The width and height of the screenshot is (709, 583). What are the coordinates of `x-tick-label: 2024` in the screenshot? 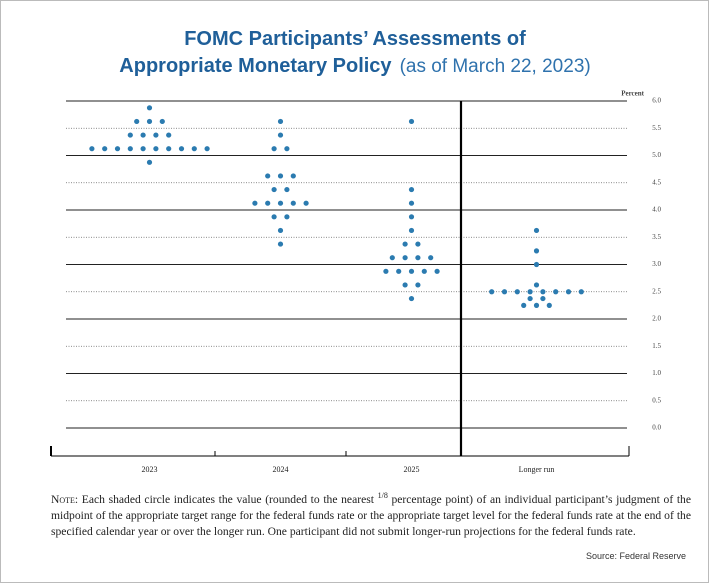 It's located at (281, 469).